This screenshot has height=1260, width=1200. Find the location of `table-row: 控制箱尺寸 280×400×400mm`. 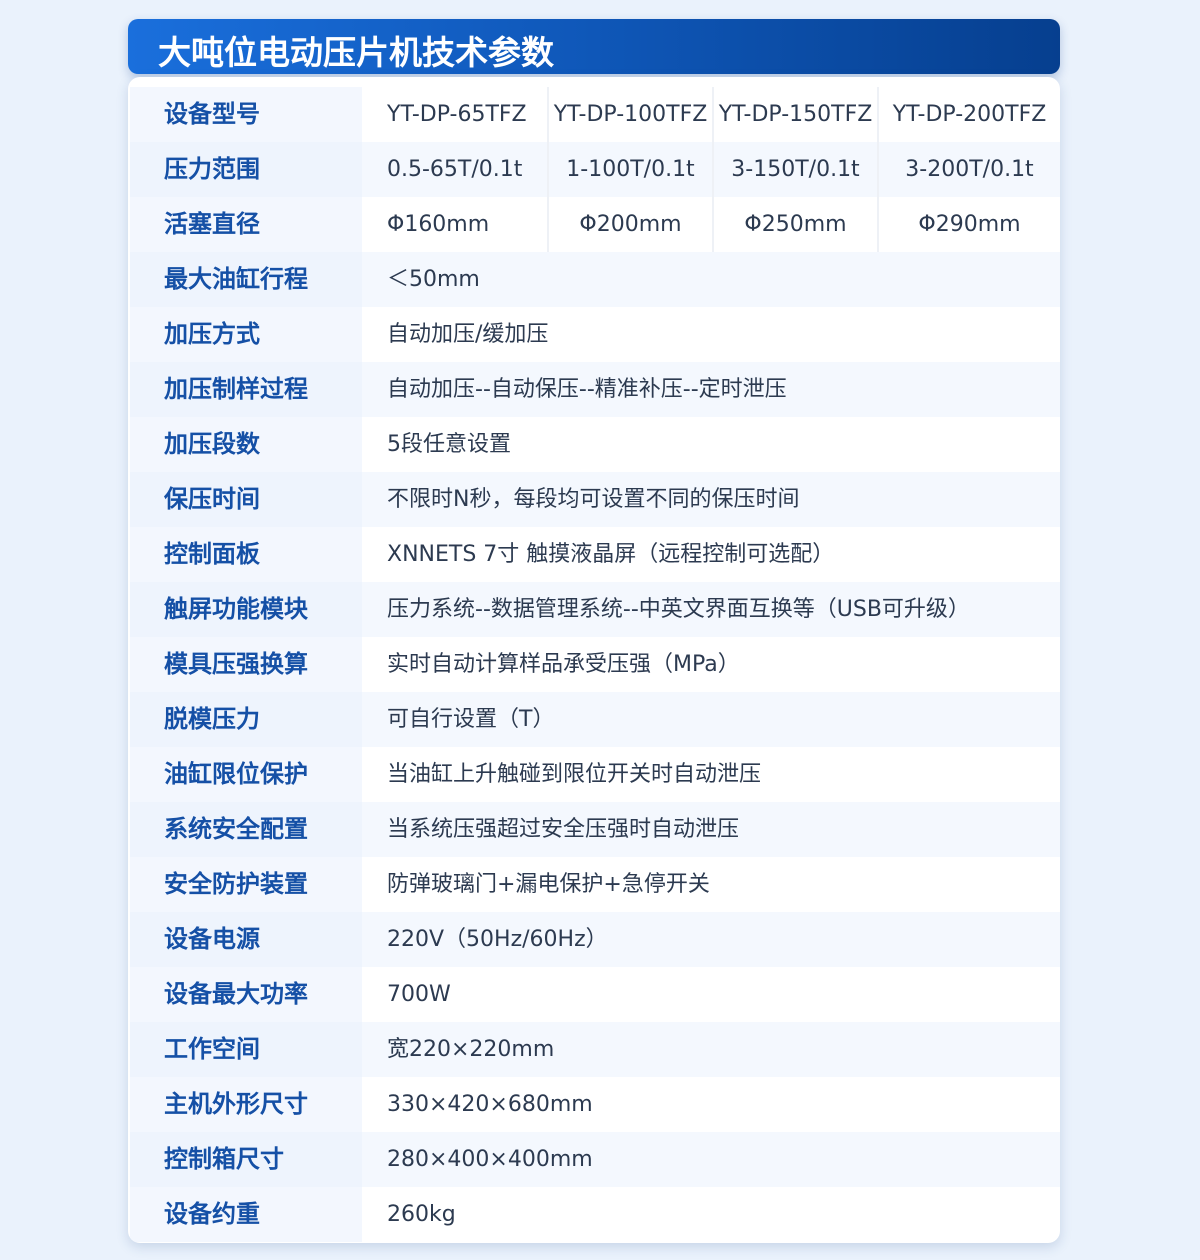

table-row: 控制箱尺寸 280×400×400mm is located at coordinates (595, 1159).